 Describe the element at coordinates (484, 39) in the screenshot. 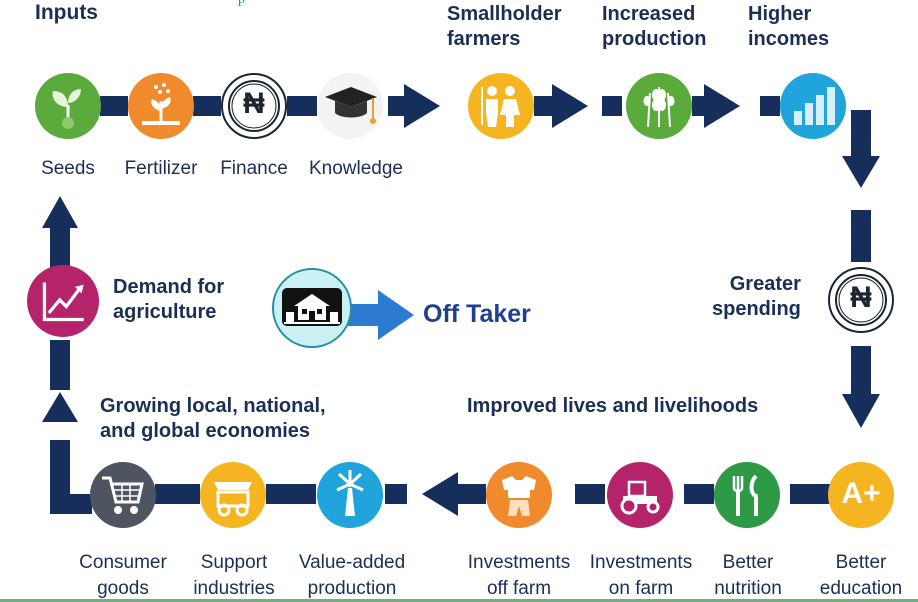

I see `heading-line: farmers` at that location.